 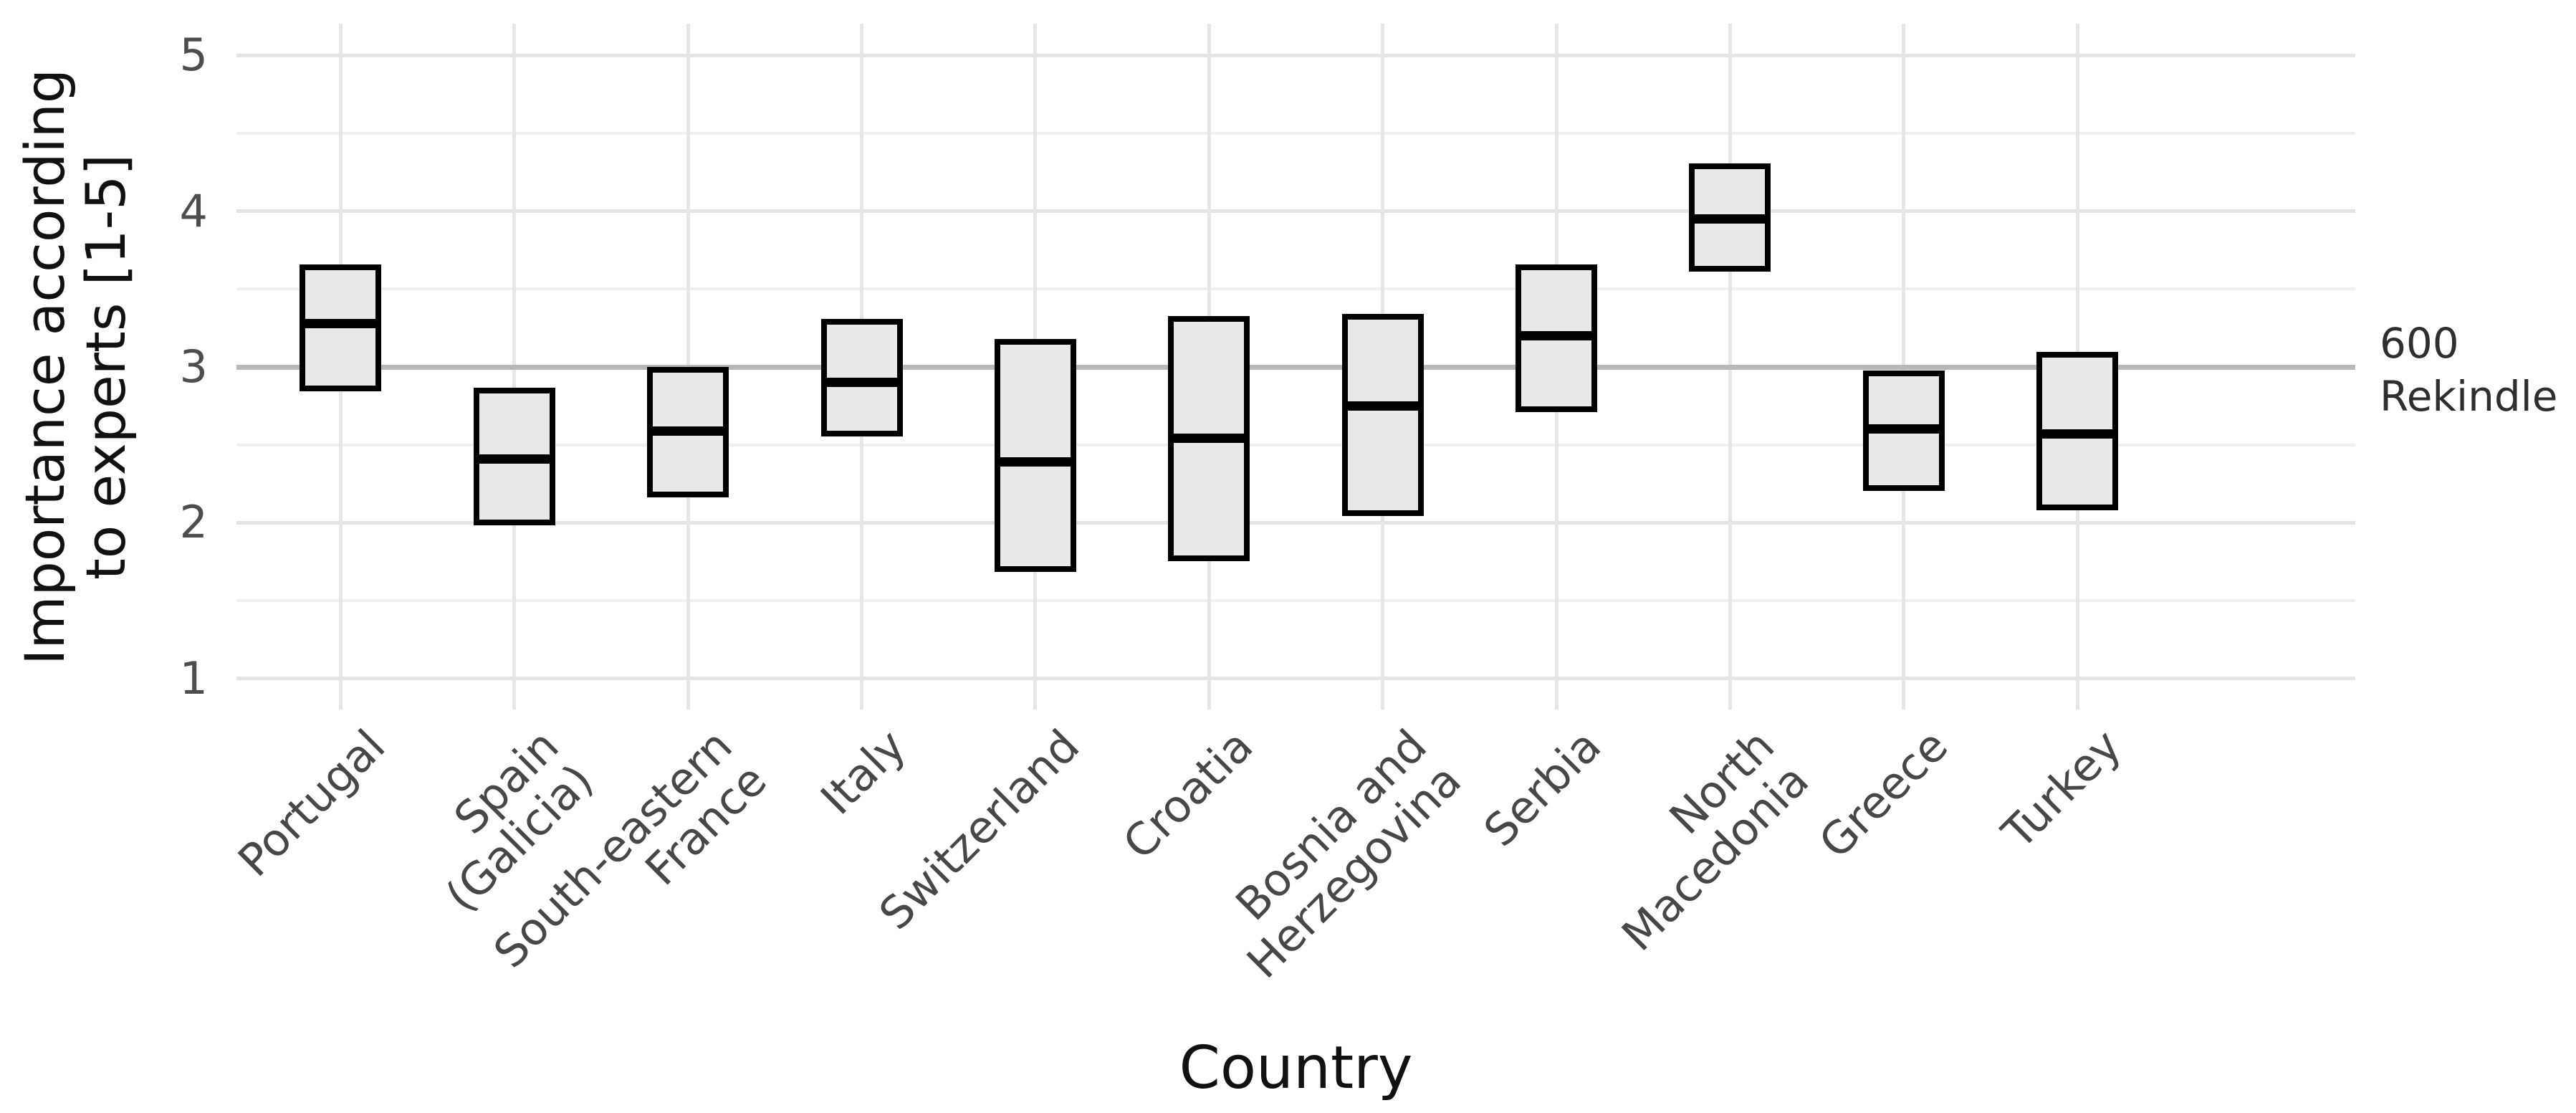 I want to click on gridline-y-minor-1.5, so click(x=1295, y=600).